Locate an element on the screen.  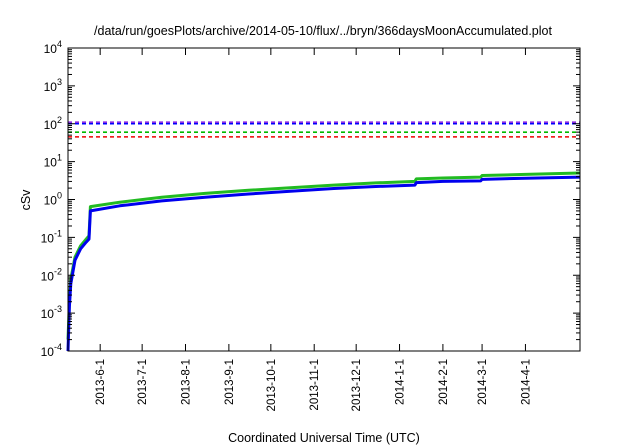
x-tick-label: 2013-12-1 is located at coordinates (357, 385).